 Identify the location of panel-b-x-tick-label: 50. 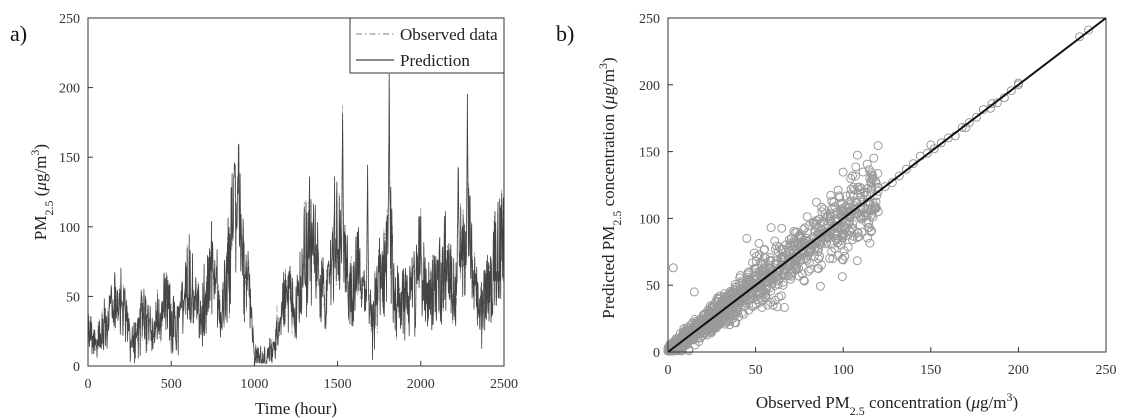
(756, 370).